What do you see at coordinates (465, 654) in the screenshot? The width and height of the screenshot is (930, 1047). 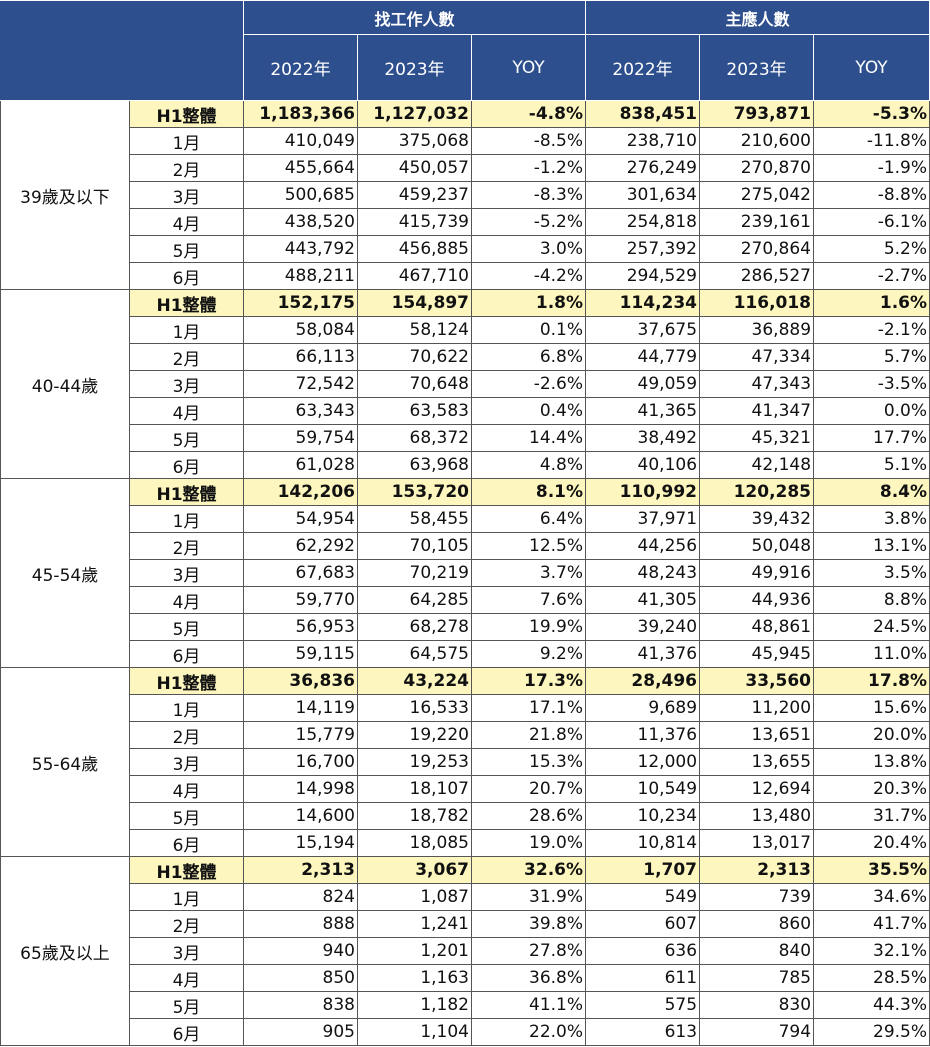 I see `table-row: 6月 59,115 64,575 9.2% 41,376 45,945 11.0%` at bounding box center [465, 654].